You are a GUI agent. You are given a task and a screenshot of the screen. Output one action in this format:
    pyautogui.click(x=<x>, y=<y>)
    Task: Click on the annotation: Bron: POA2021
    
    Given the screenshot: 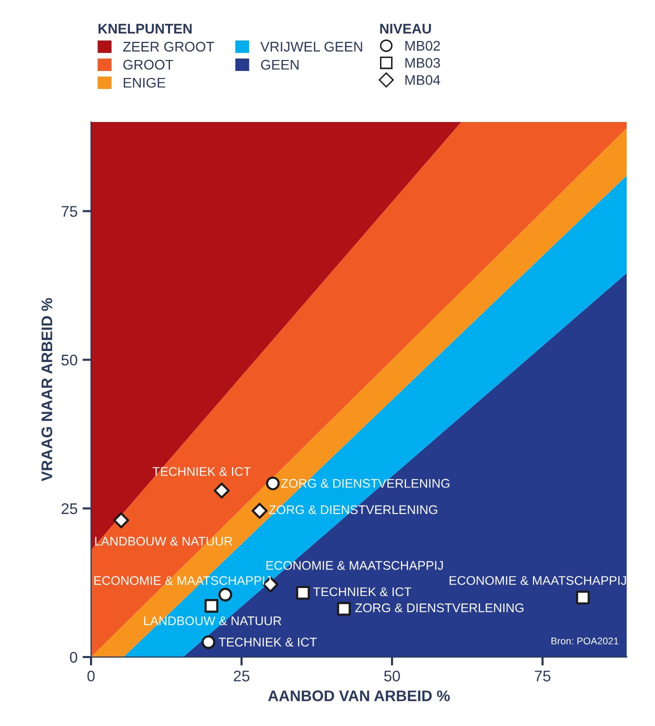 What is the action you would take?
    pyautogui.click(x=585, y=641)
    